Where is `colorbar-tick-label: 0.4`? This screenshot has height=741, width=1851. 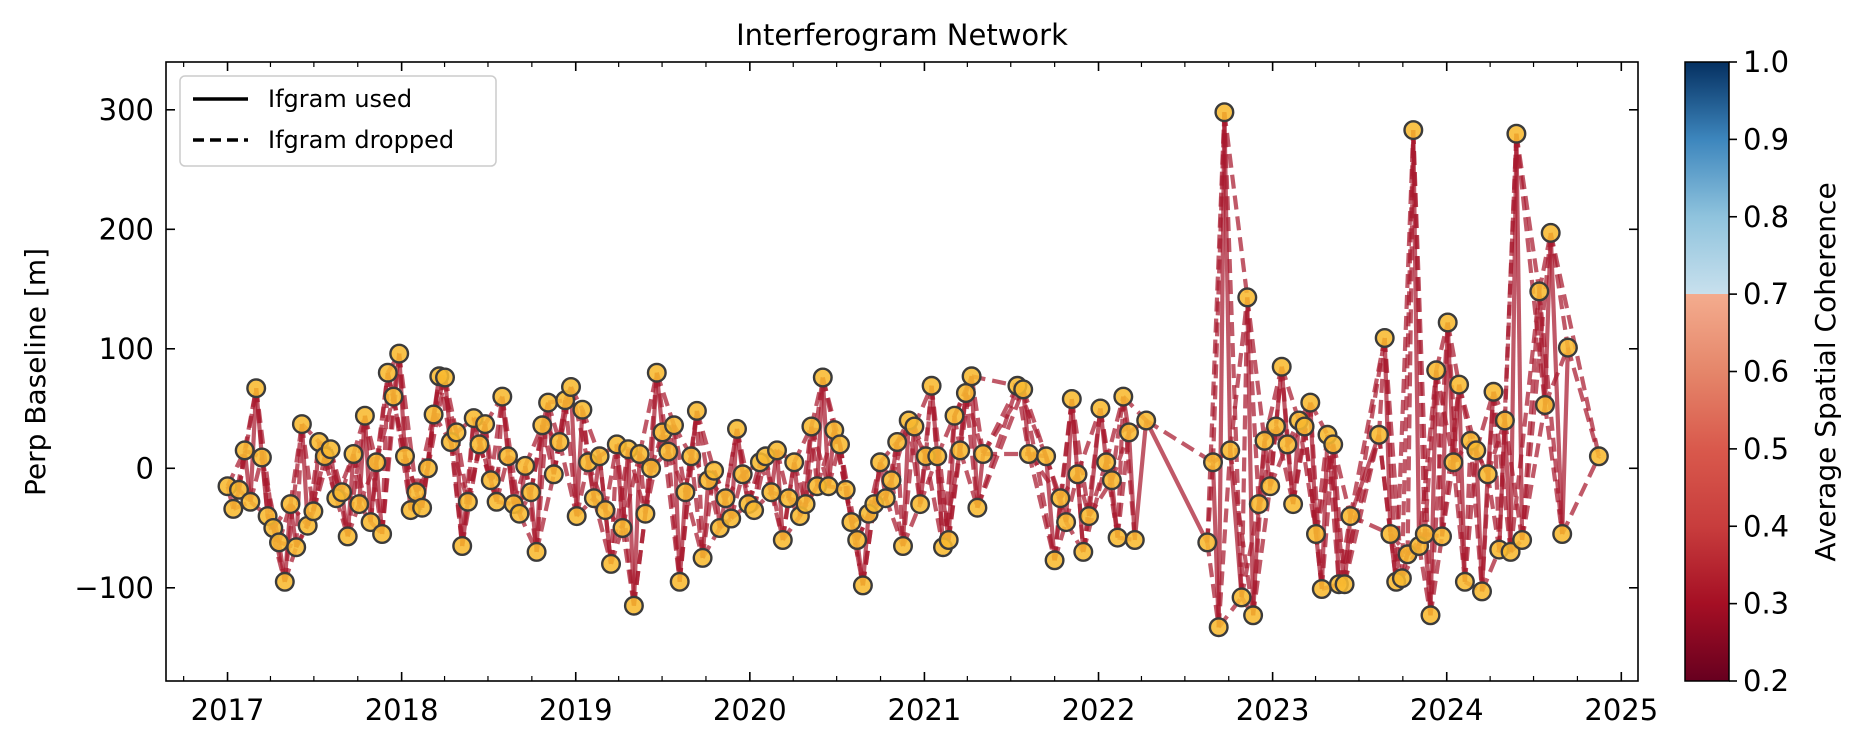
colorbar-tick-label: 0.4 is located at coordinates (1766, 526).